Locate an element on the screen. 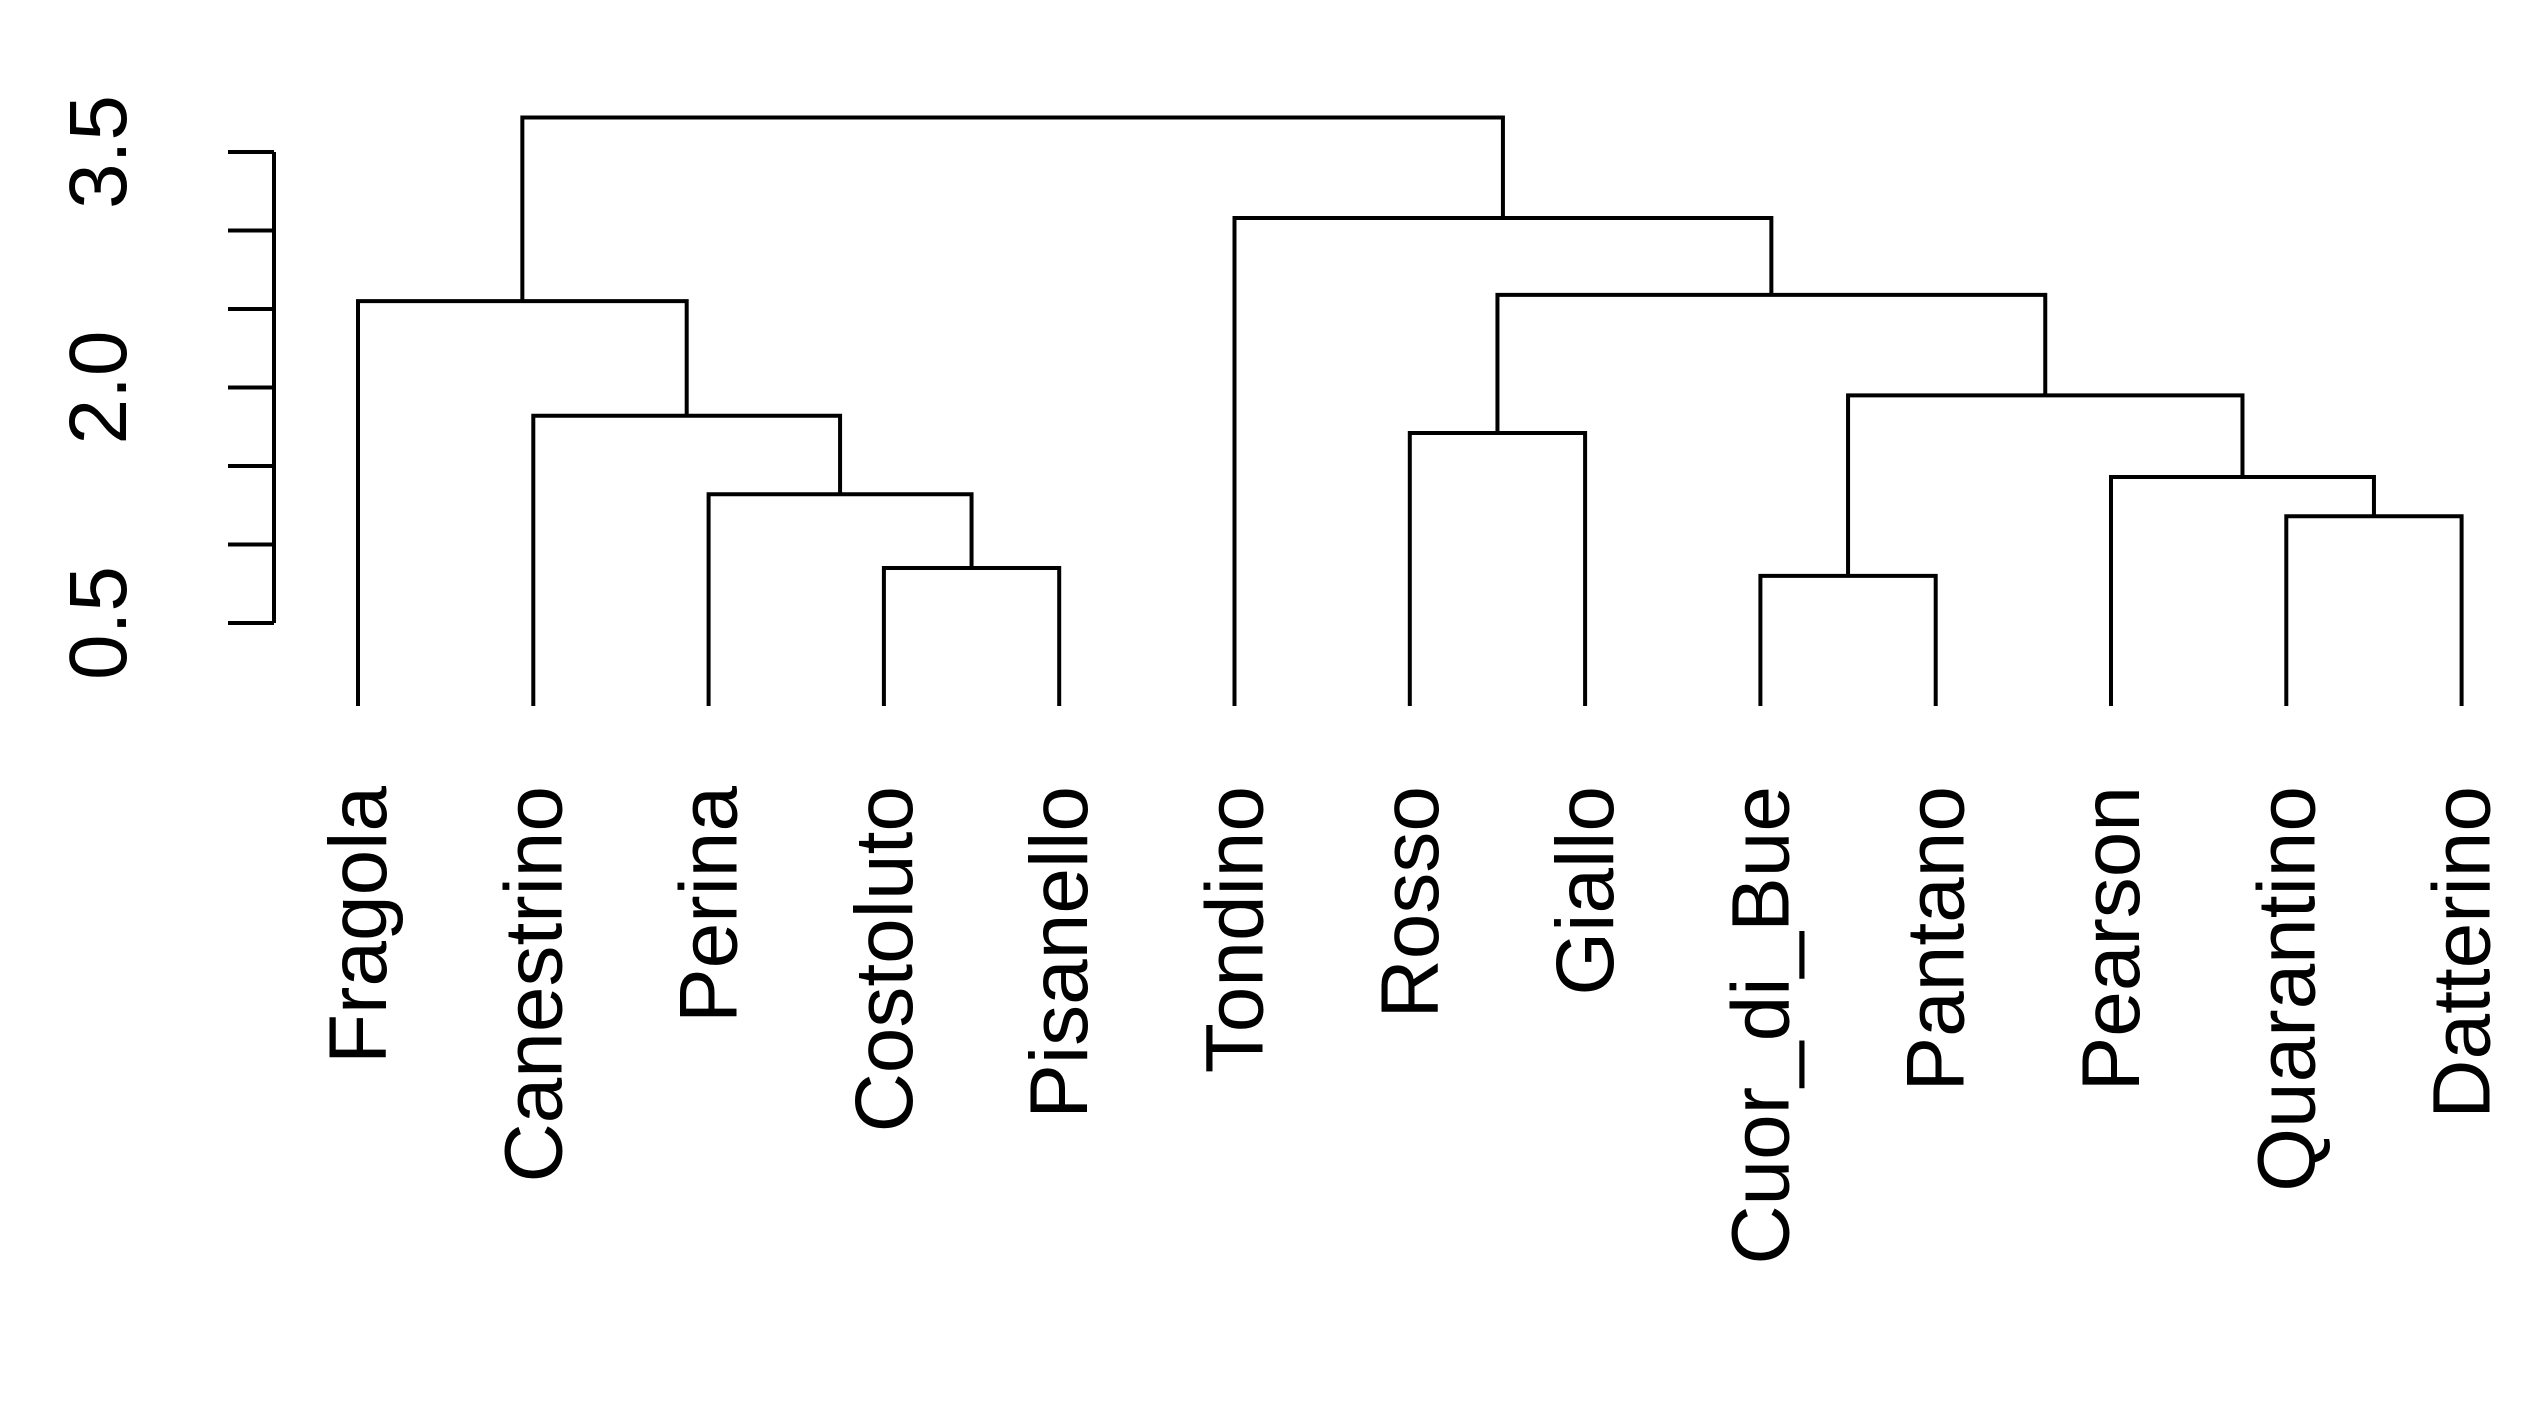  leaf-label-perina: Perina is located at coordinates (709, 904).